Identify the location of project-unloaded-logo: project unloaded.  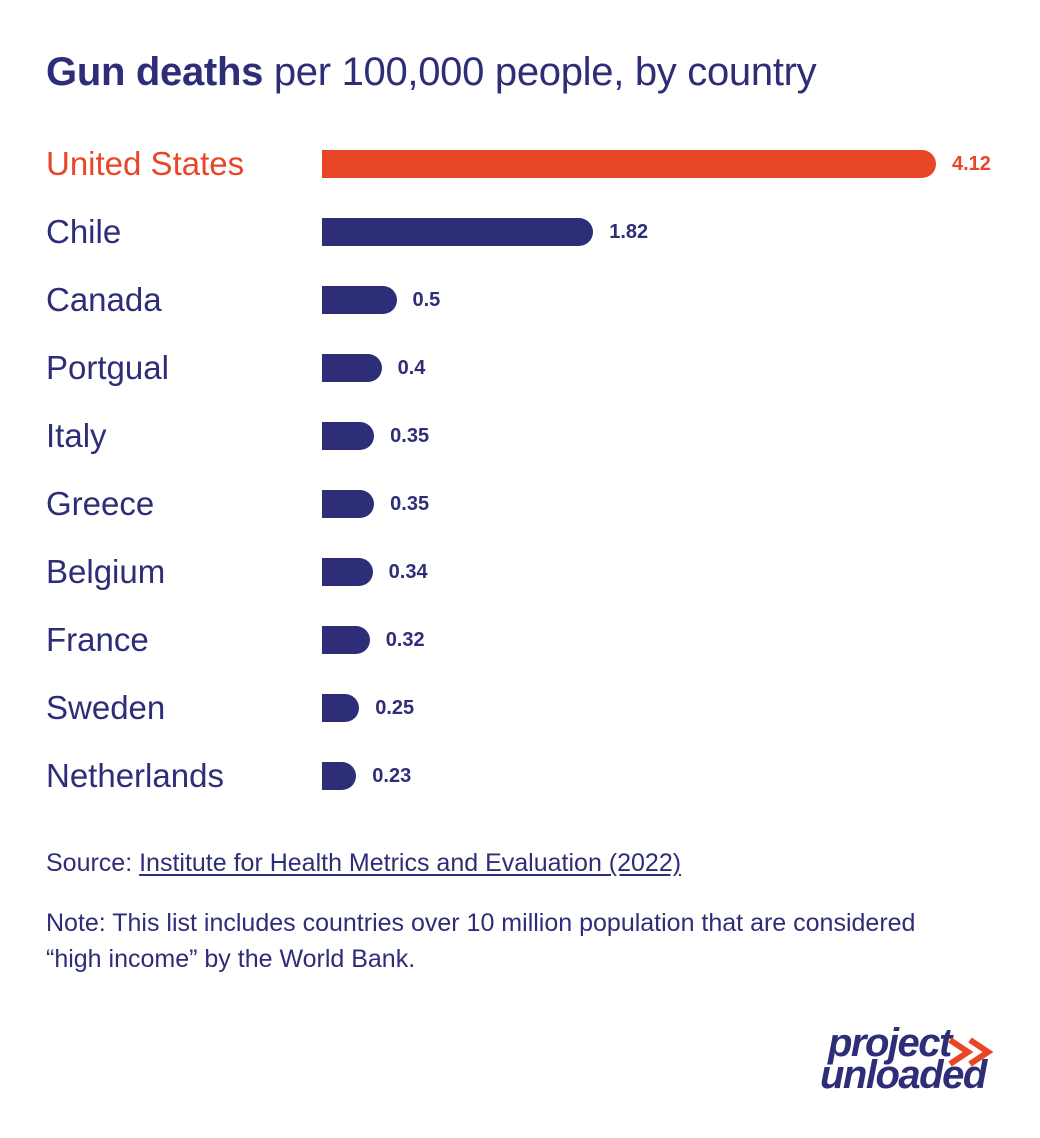
(915, 1062).